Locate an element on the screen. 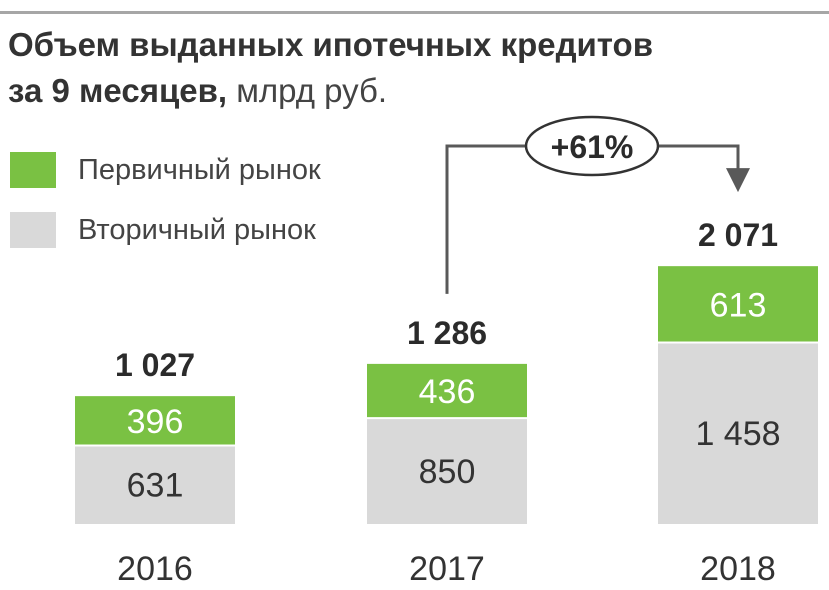 The image size is (829, 590). legend-item-primary: Первичный рынок is located at coordinates (165, 170).